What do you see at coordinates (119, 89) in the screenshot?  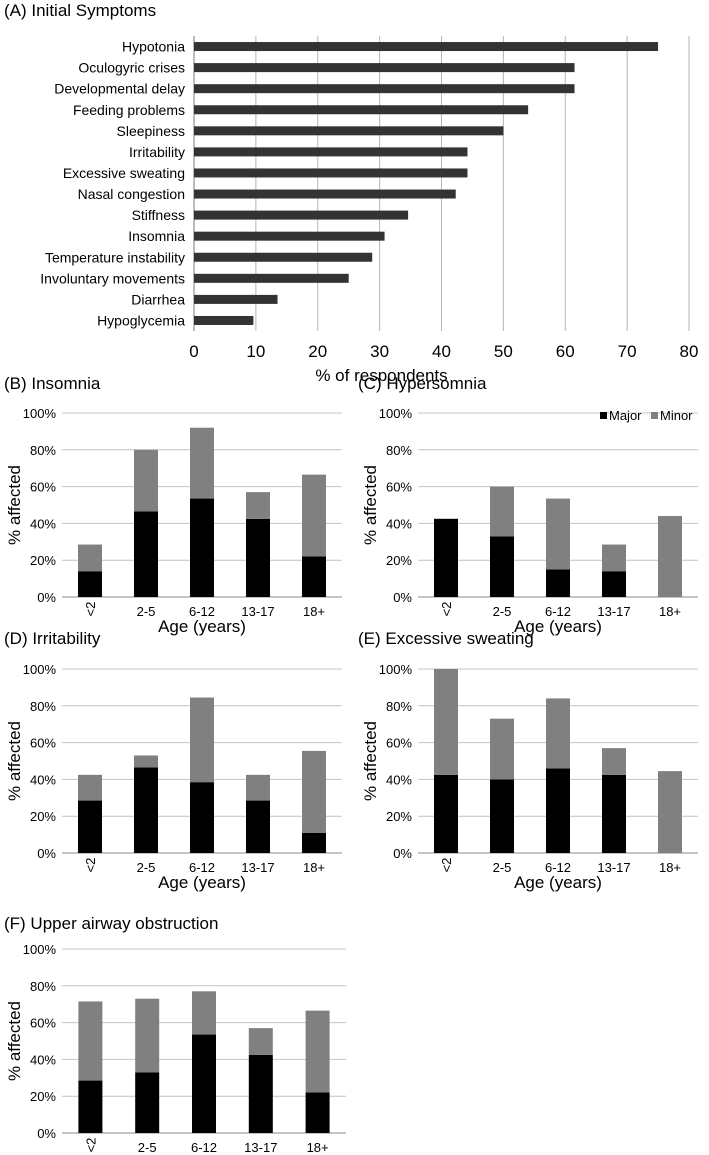 I see `panel-a-category-developmental-delay: Developmental delay` at bounding box center [119, 89].